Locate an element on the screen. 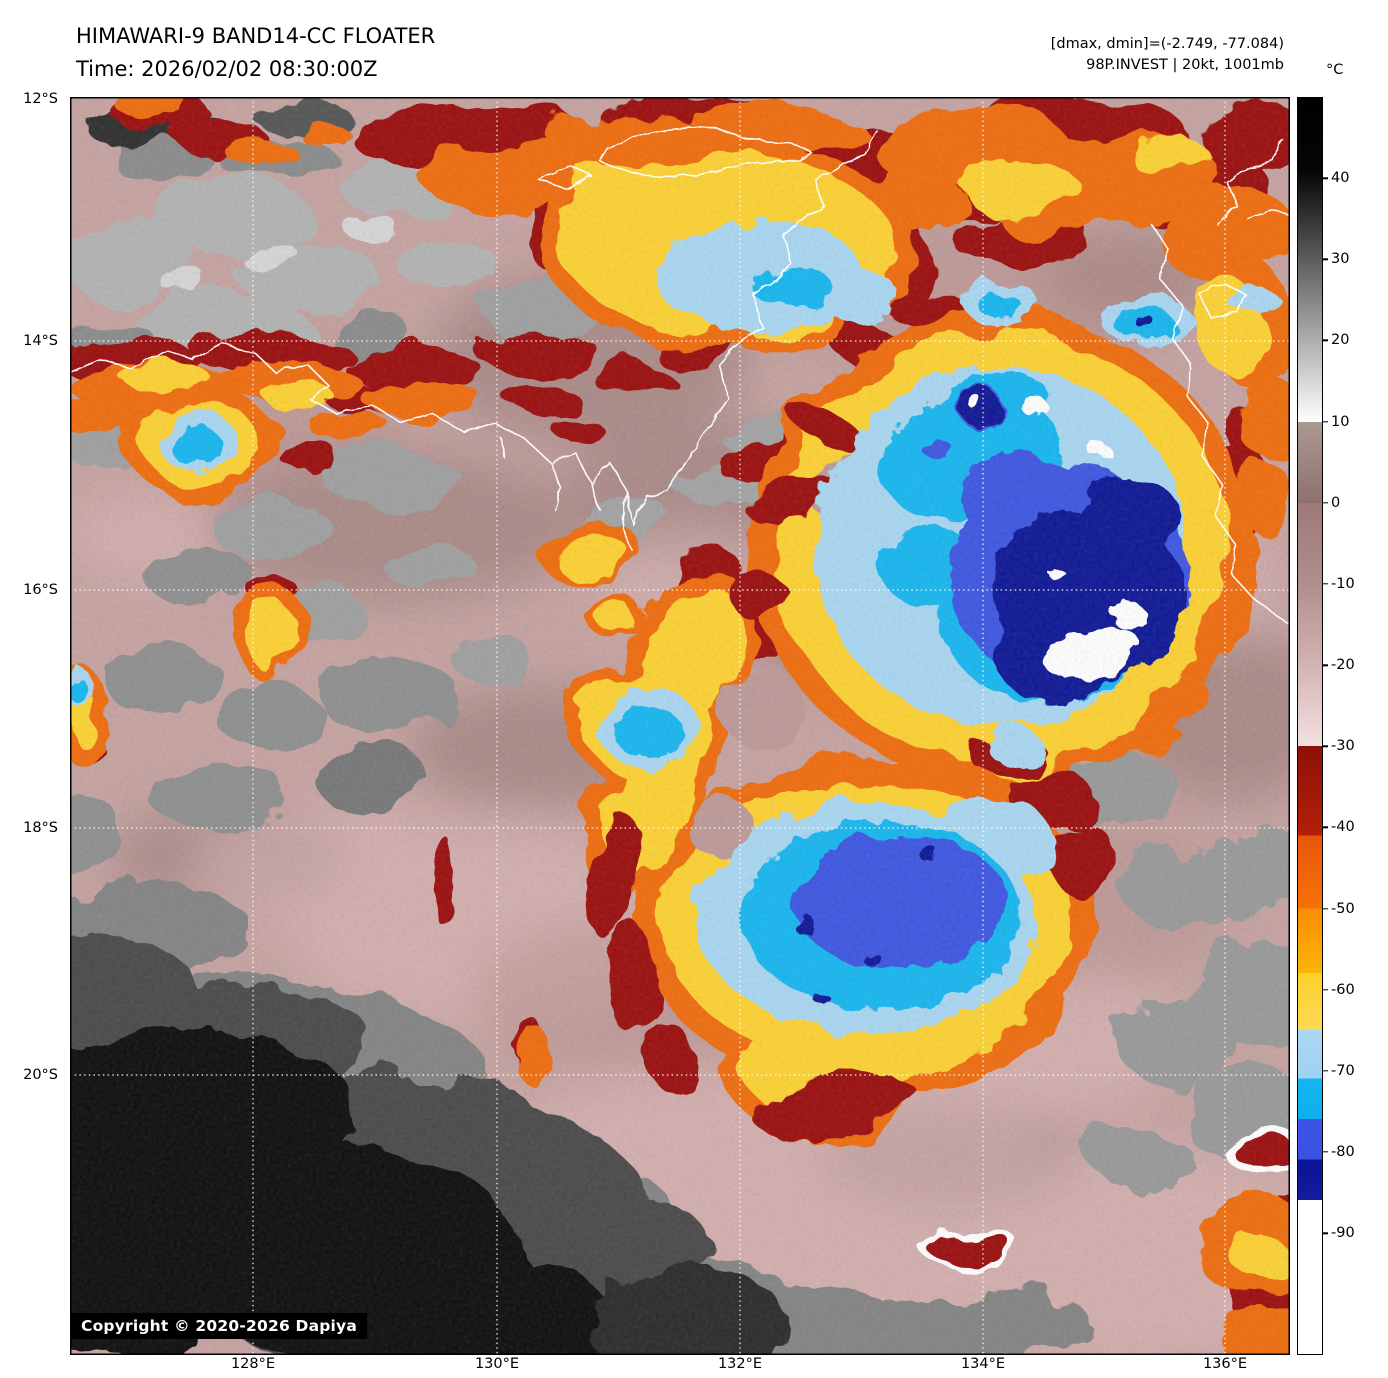 The width and height of the screenshot is (1388, 1378). storm-info: 98P.INVEST | 20kt, 1001mb is located at coordinates (1167, 65).